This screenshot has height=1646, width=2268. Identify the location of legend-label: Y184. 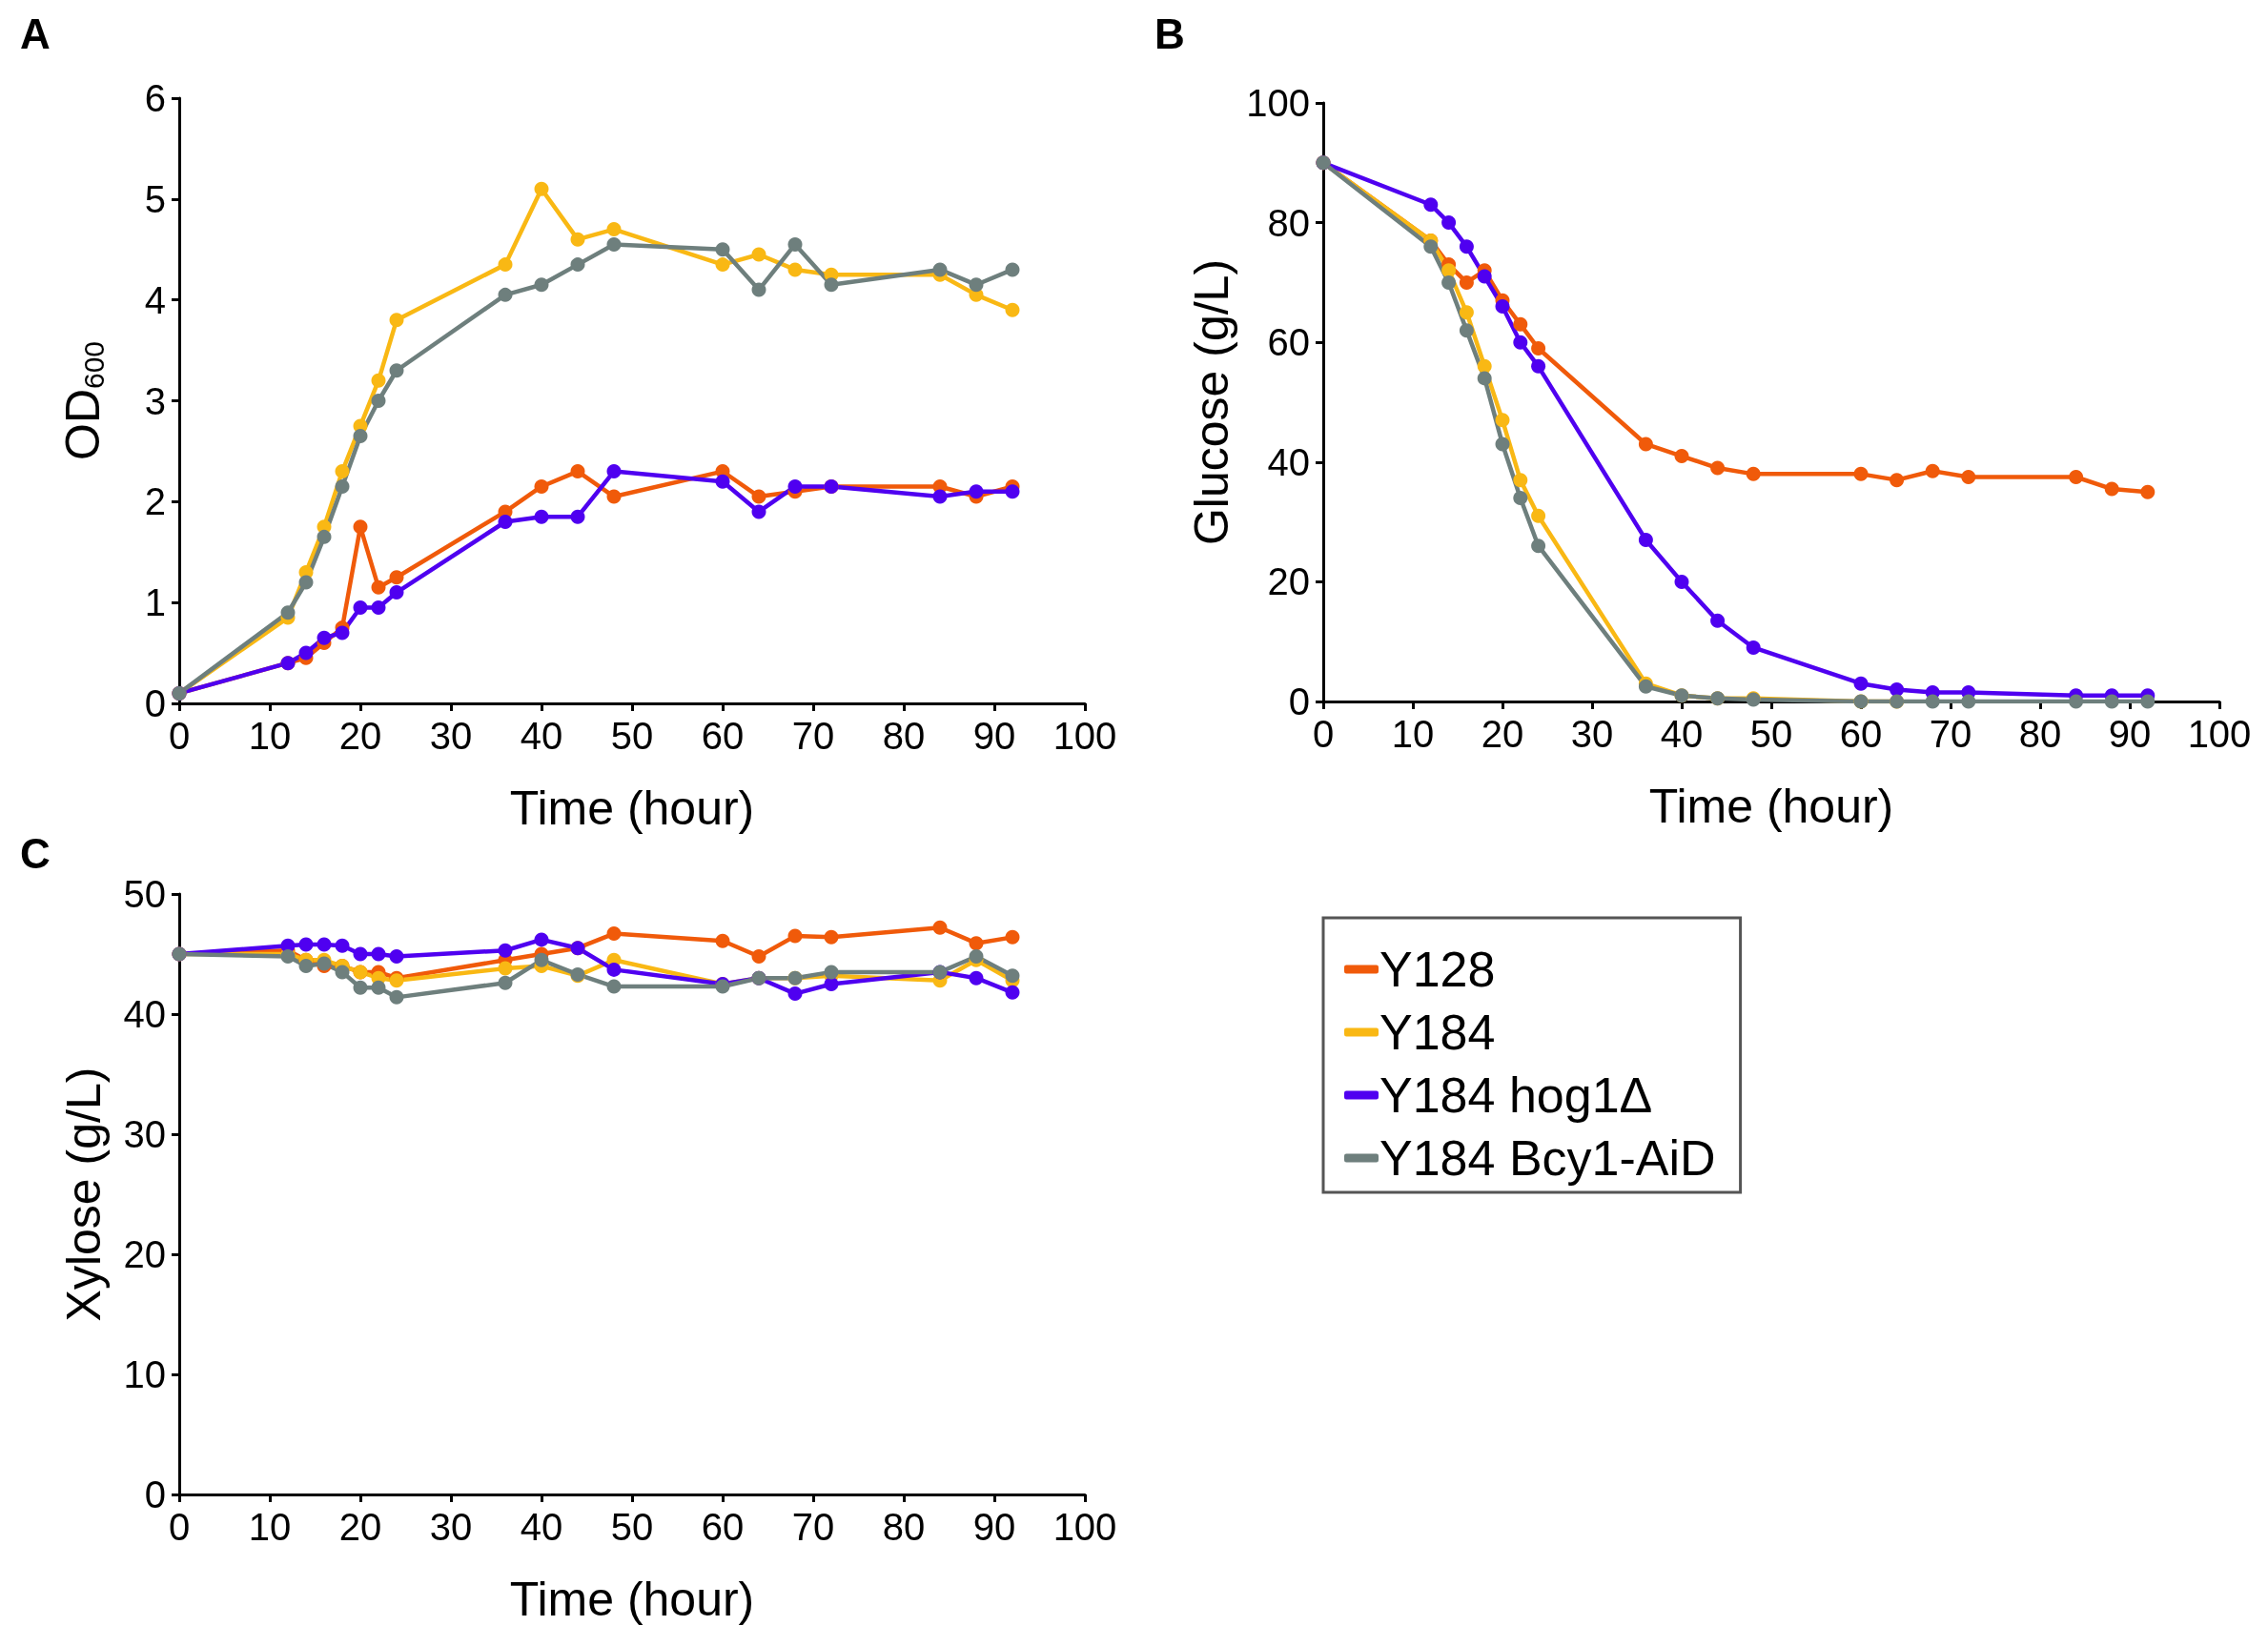
(1437, 1032).